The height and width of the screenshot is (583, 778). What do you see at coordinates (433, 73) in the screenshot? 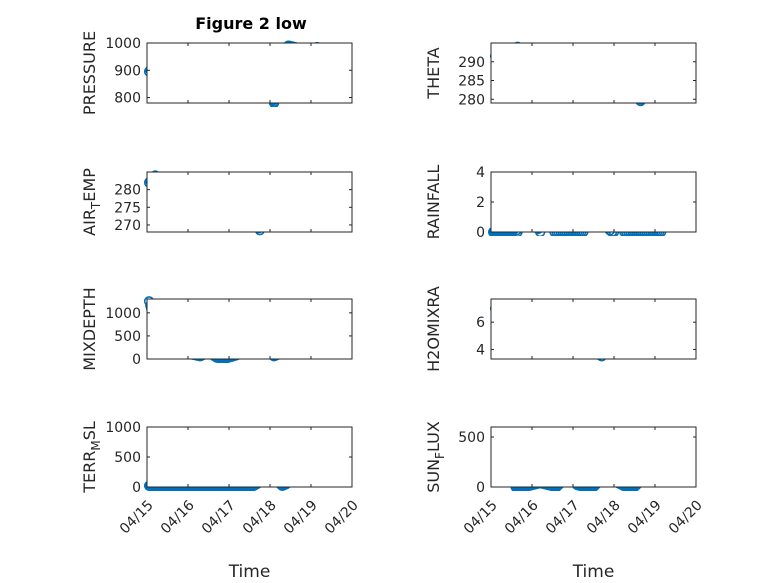
I see `y-axis-label: THETA` at bounding box center [433, 73].